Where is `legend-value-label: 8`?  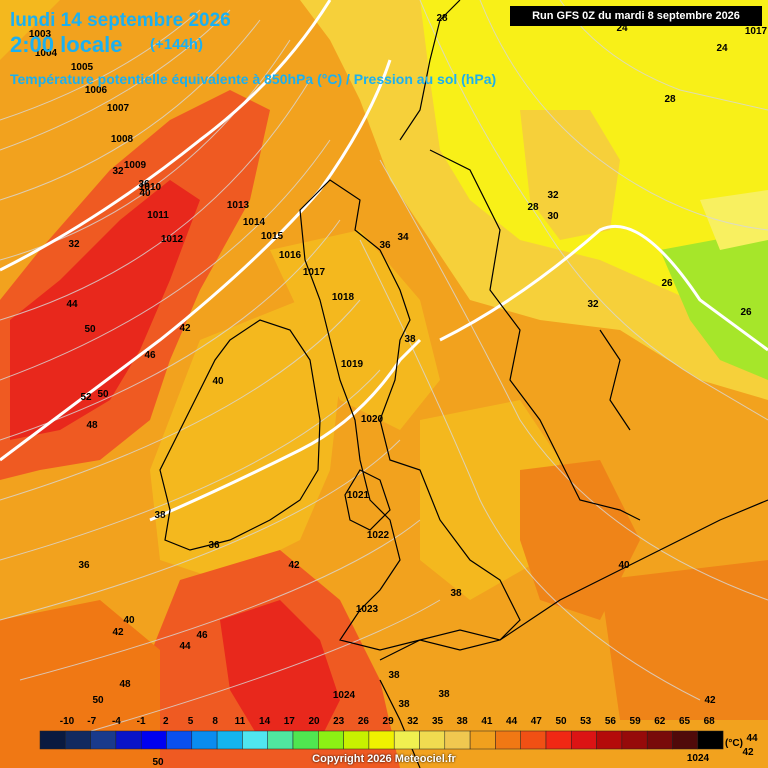 legend-value-label: 8 is located at coordinates (215, 721).